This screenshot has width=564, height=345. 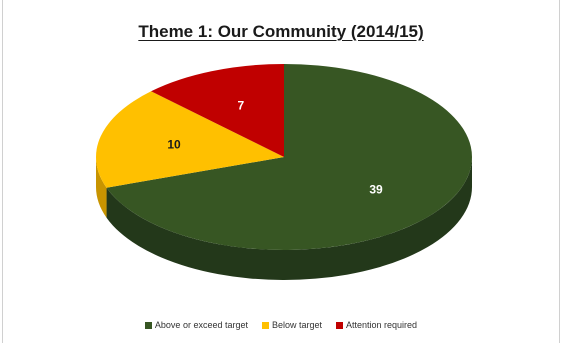 What do you see at coordinates (281, 31) in the screenshot?
I see `chart-title: Theme 1: Our Community (2014/15)` at bounding box center [281, 31].